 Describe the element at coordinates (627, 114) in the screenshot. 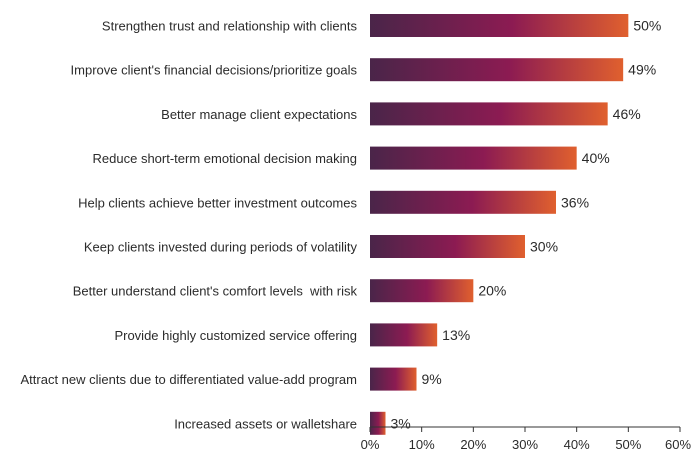

I see `value-label: 46%` at that location.